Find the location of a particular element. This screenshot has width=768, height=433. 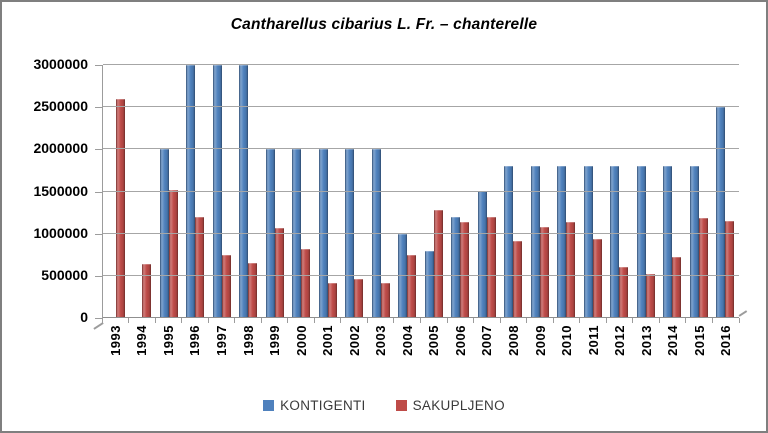

bar-kontigenti-2013 is located at coordinates (641, 242).